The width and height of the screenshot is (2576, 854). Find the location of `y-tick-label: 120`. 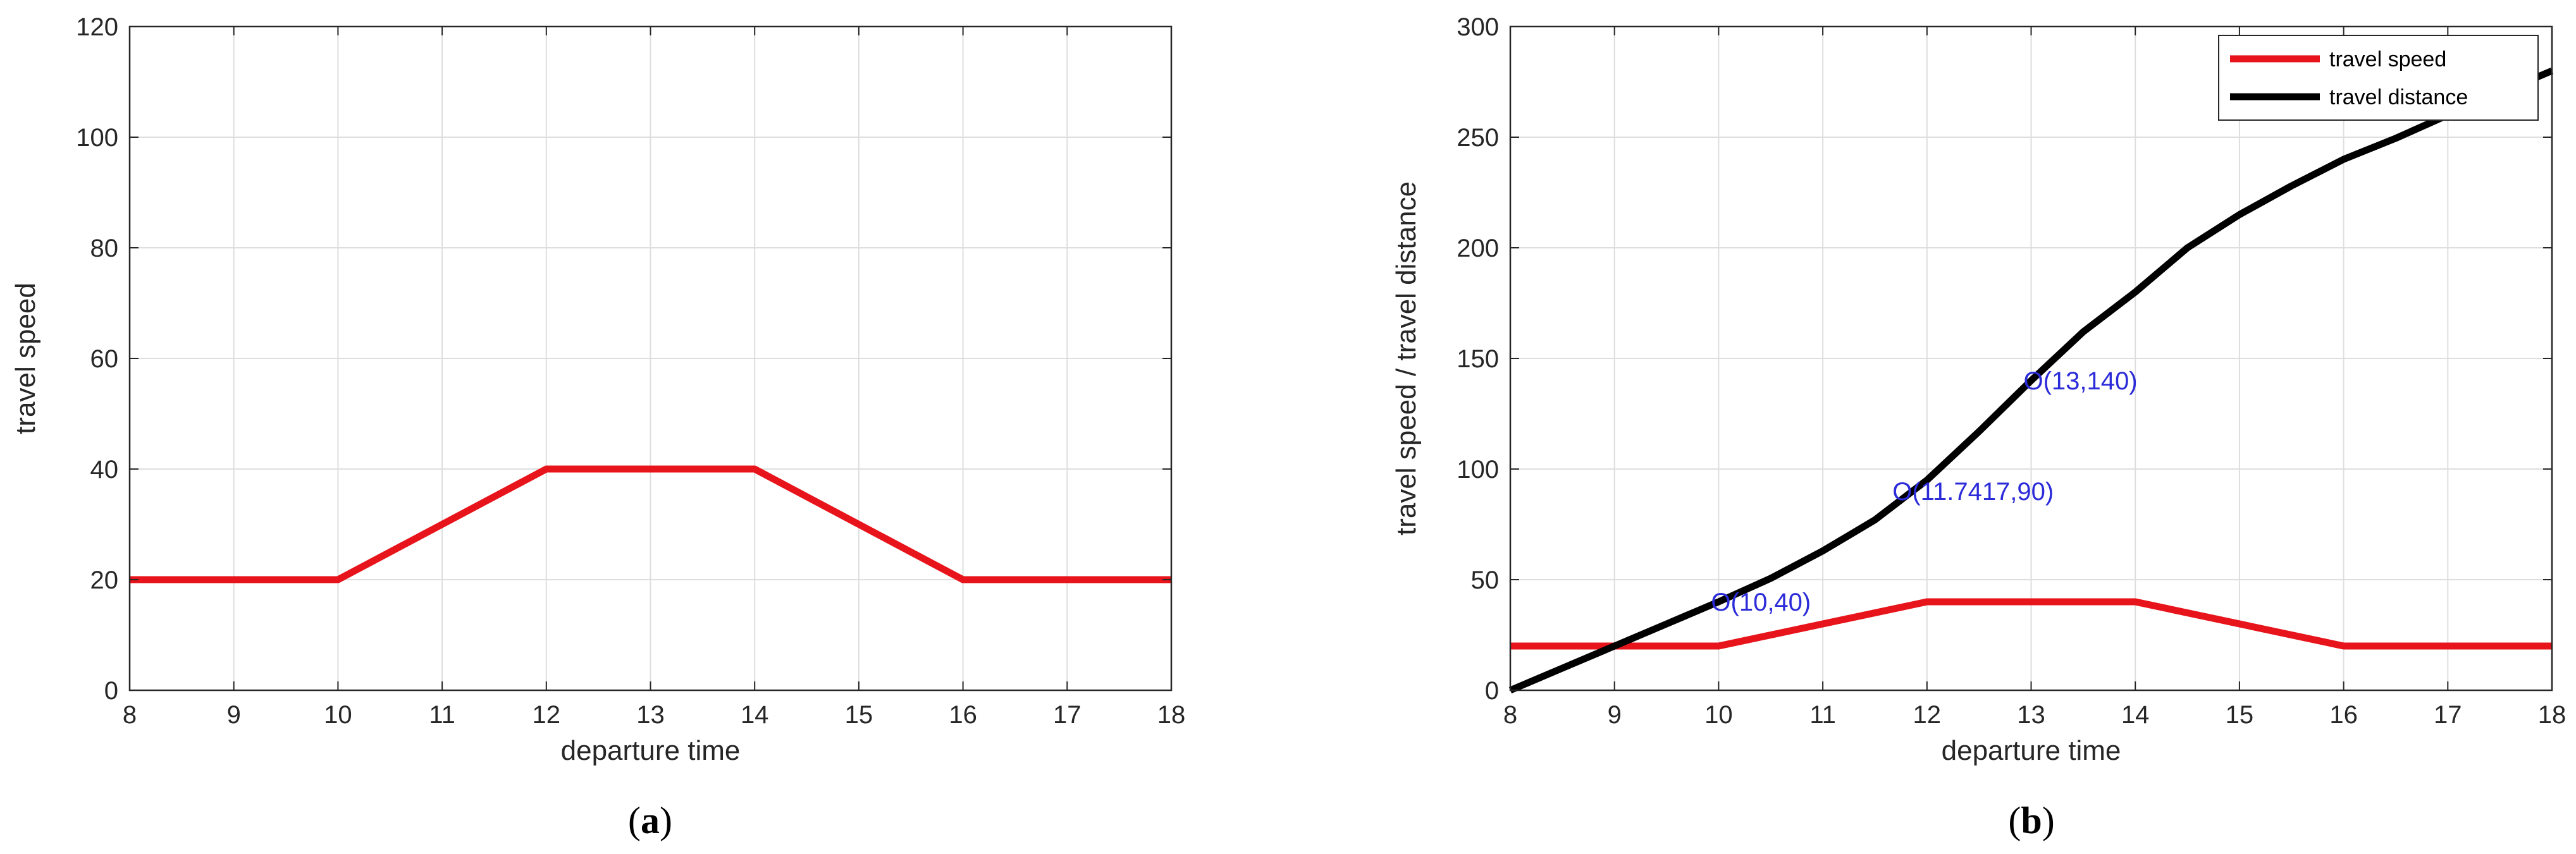

y-tick-label: 120 is located at coordinates (97, 27).